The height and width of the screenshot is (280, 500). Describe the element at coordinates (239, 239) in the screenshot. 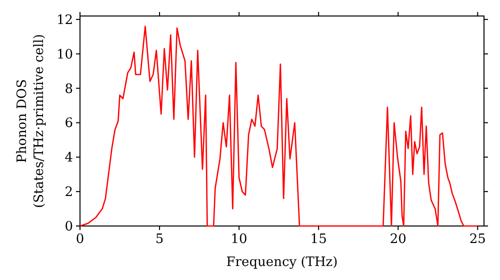

I see `x-tick-label: 10` at that location.